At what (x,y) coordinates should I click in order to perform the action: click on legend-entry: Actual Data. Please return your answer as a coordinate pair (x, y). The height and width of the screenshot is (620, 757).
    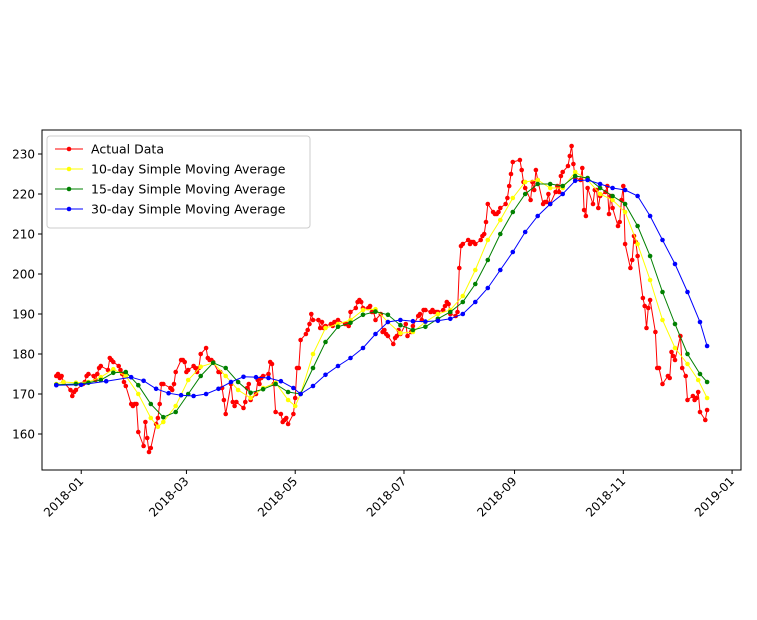
    Looking at the image, I should click on (109, 149).